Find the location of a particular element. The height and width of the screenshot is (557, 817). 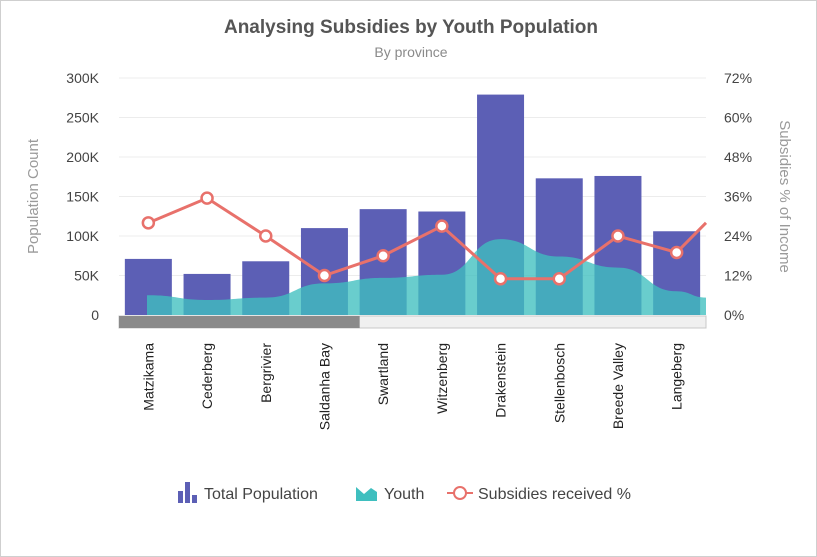

legend-label: Subsidies received % is located at coordinates (554, 494).